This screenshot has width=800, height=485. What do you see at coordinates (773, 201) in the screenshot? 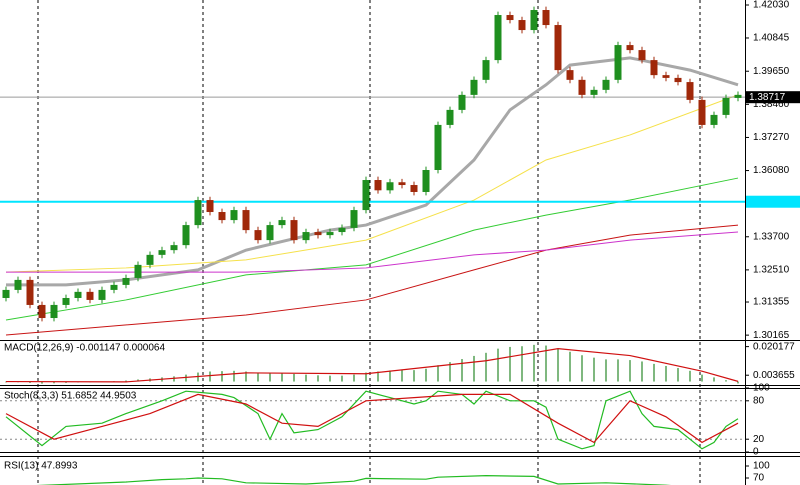
I see `level-label-box` at bounding box center [773, 201].